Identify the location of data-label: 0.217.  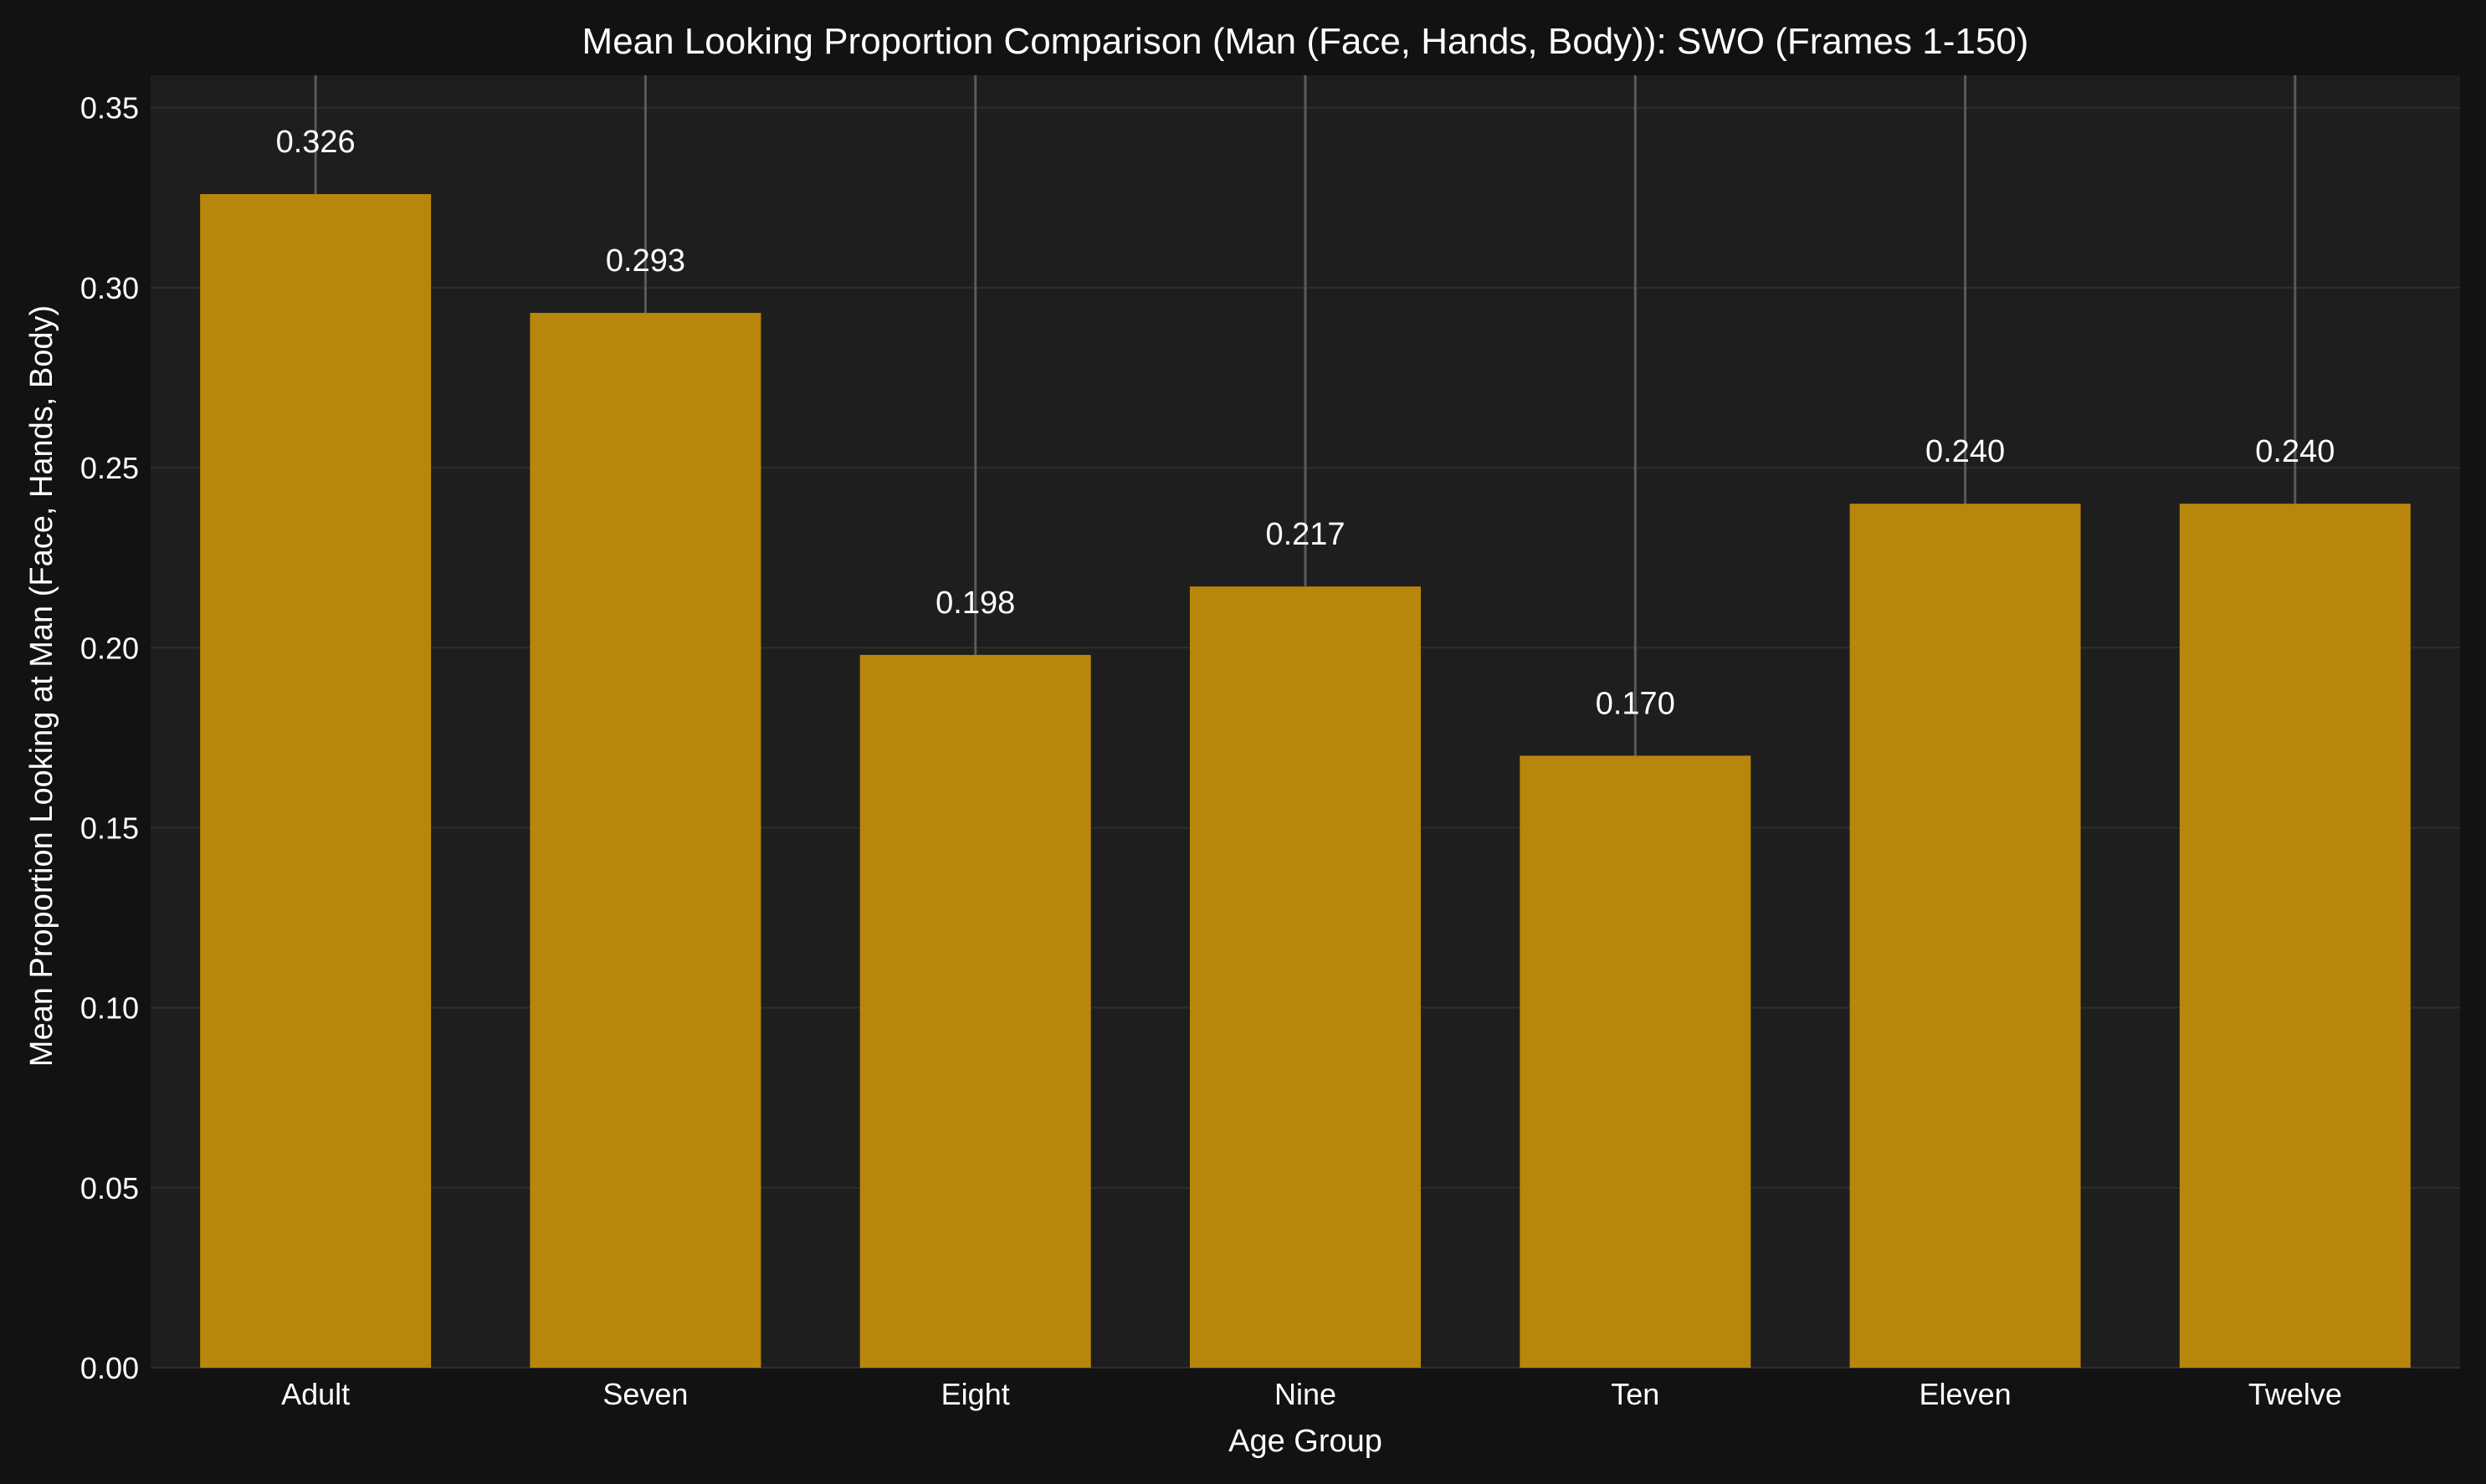
(1305, 534).